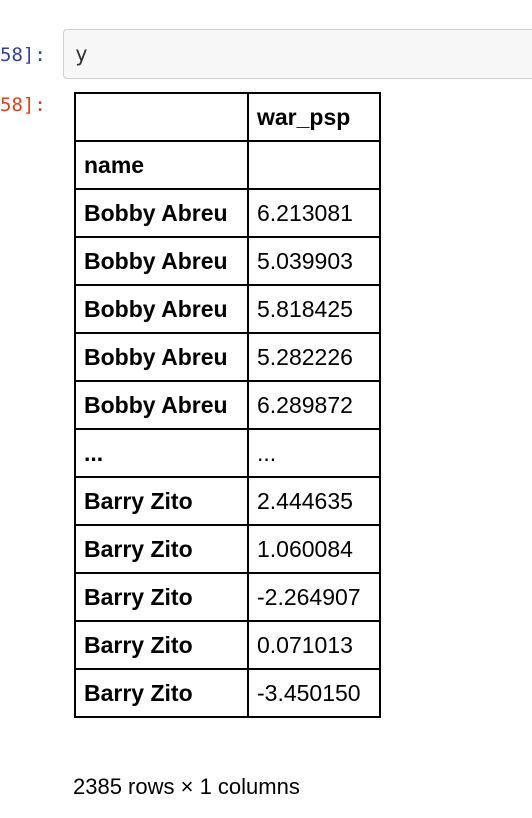  What do you see at coordinates (314, 309) in the screenshot?
I see `row-value: 5.818425` at bounding box center [314, 309].